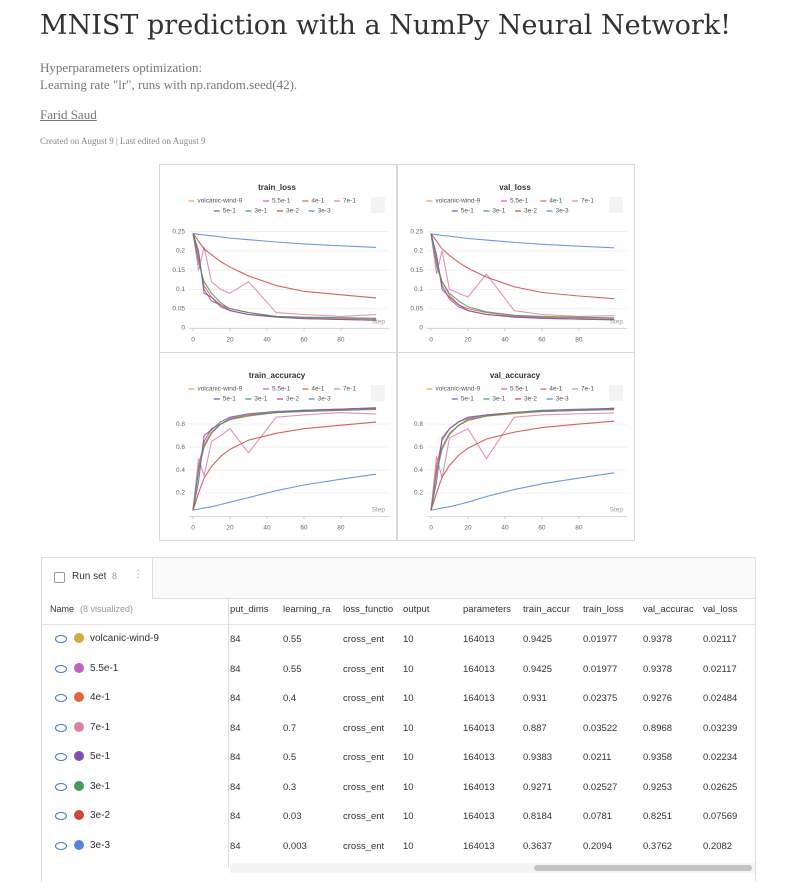 The image size is (799, 882). I want to click on y-tick-label: 0.8, so click(418, 424).